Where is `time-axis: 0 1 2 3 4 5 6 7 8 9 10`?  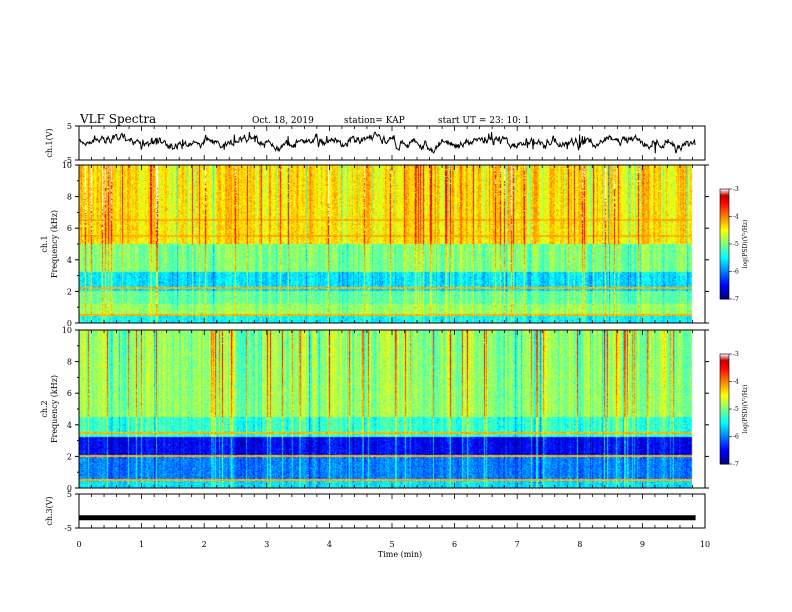 time-axis: 0 1 2 3 4 5 6 7 8 9 10 is located at coordinates (393, 544).